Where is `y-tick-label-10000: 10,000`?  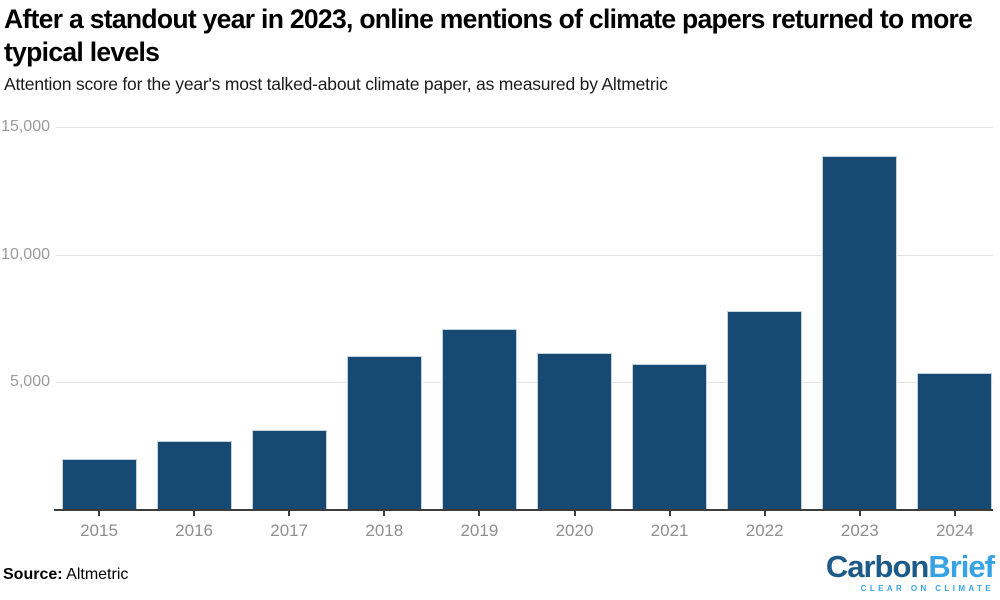 y-tick-label-10000: 10,000 is located at coordinates (25, 254).